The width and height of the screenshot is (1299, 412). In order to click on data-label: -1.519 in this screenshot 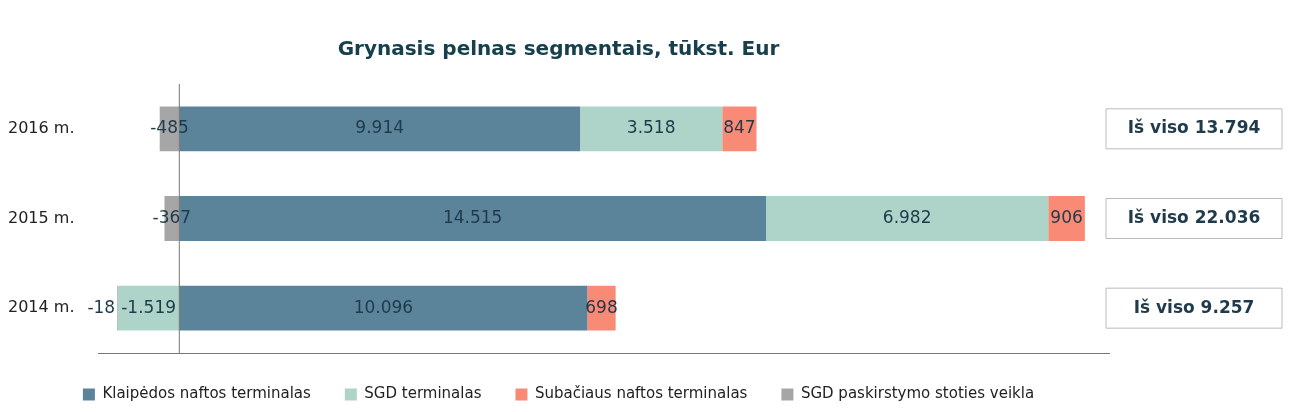, I will do `click(149, 306)`.